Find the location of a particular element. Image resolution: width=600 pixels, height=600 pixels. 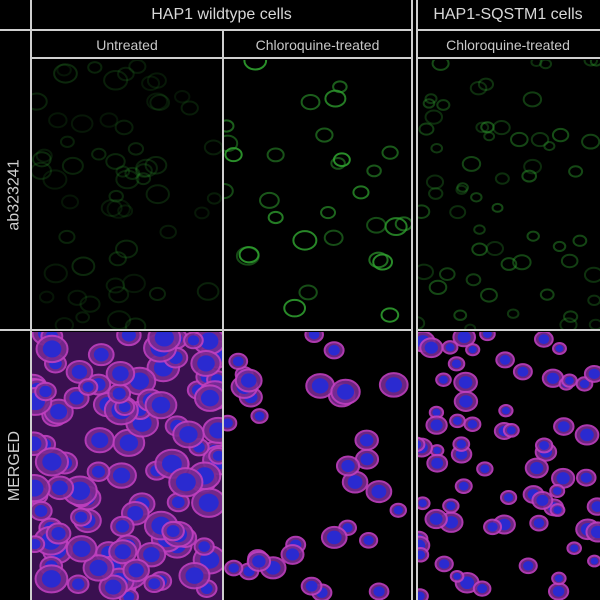

row-label-antibody: ab323241 is located at coordinates (15, 194).